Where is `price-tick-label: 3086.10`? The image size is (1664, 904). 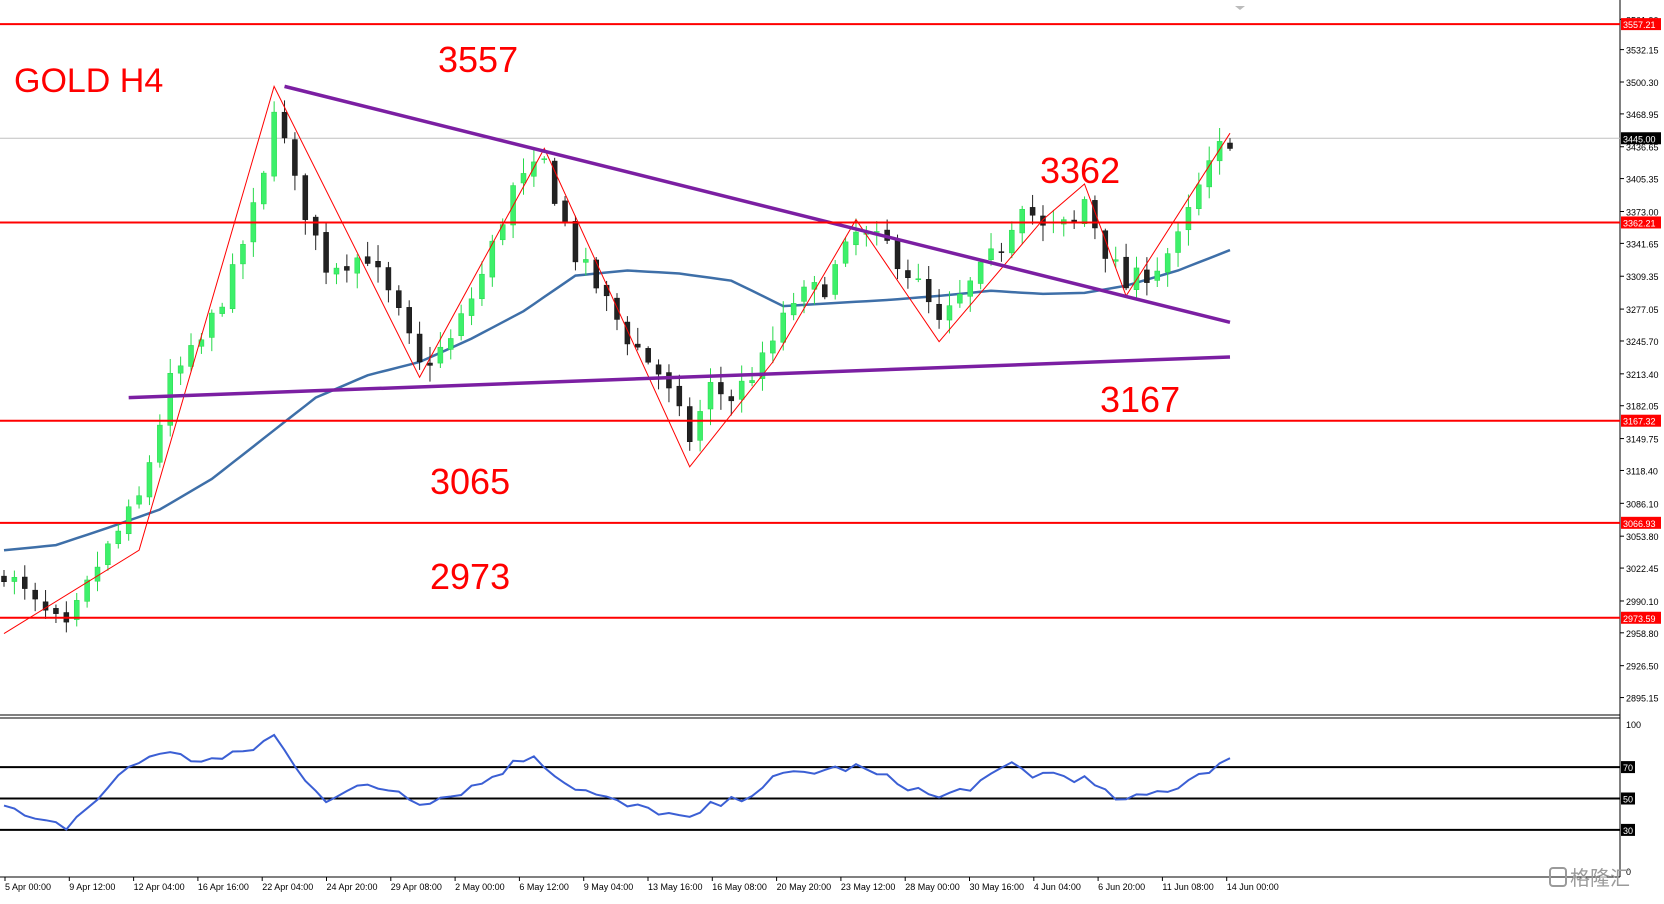
price-tick-label: 3086.10 is located at coordinates (1642, 504).